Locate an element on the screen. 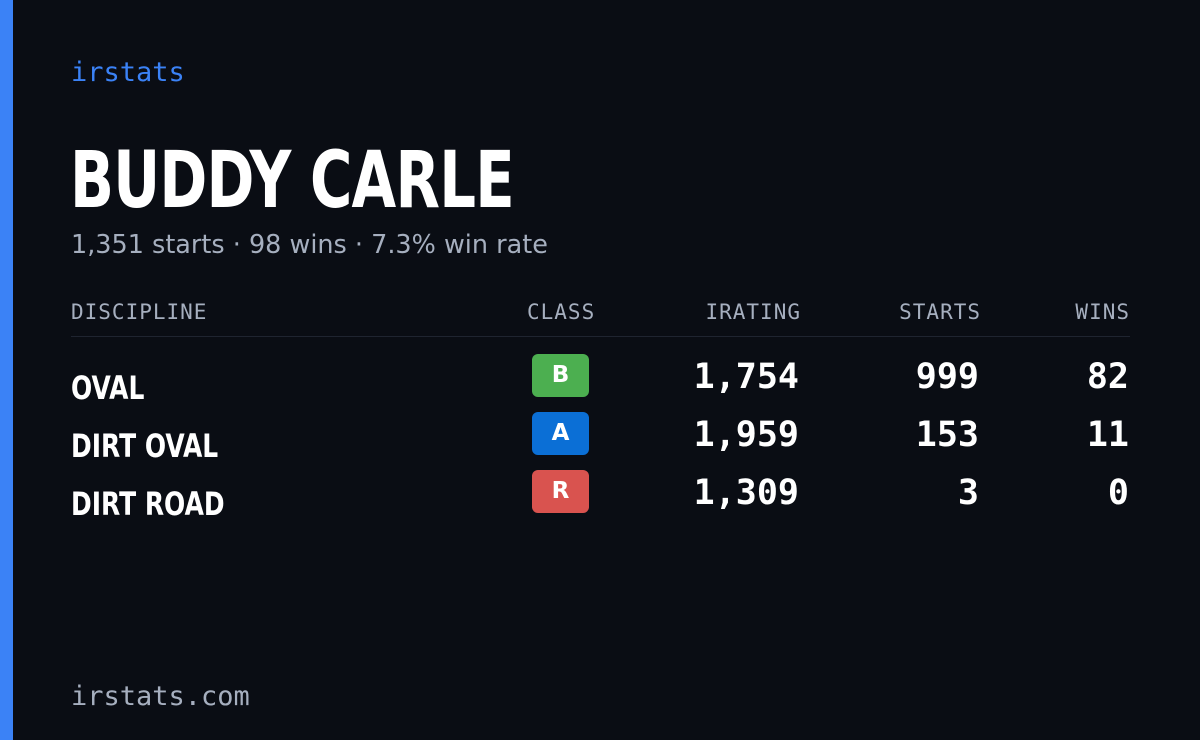 The image size is (1200, 740). header-divider is located at coordinates (600, 336).